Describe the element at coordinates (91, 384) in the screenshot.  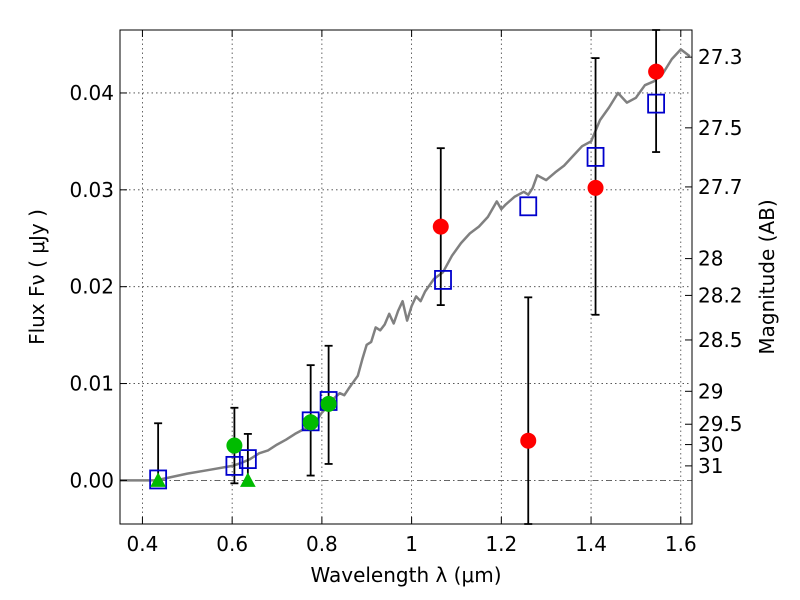
I see `y-tick-label: 0.01` at that location.